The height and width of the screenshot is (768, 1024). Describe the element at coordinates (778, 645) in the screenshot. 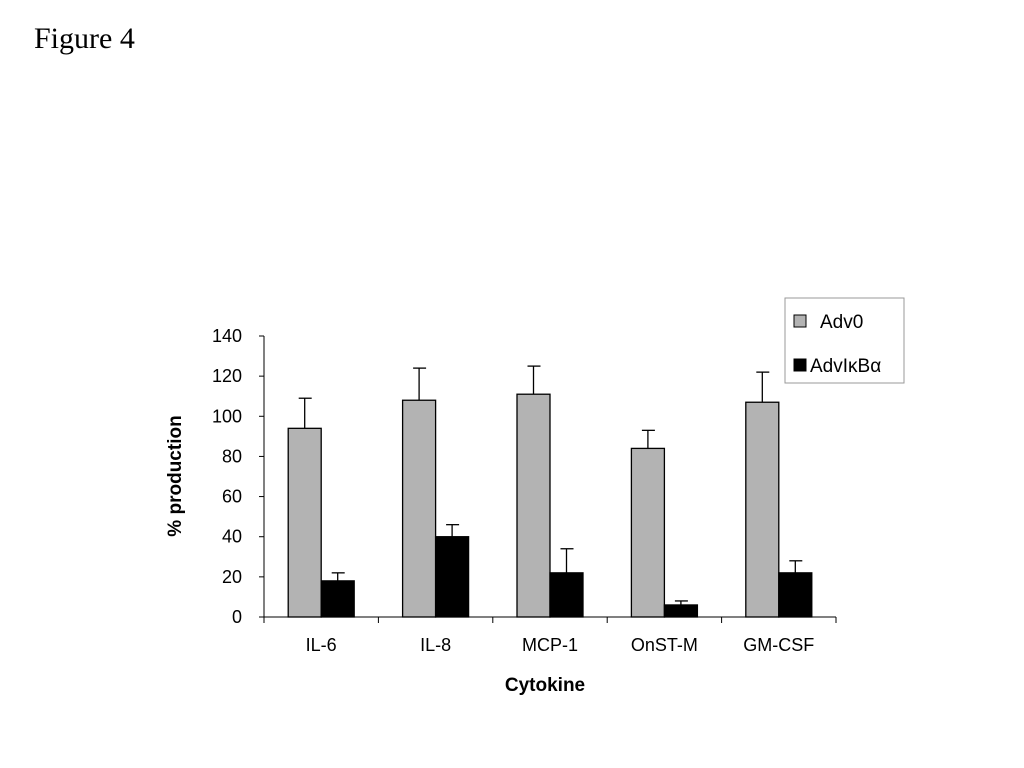

I see `x-tick-label: GM-CSF` at that location.